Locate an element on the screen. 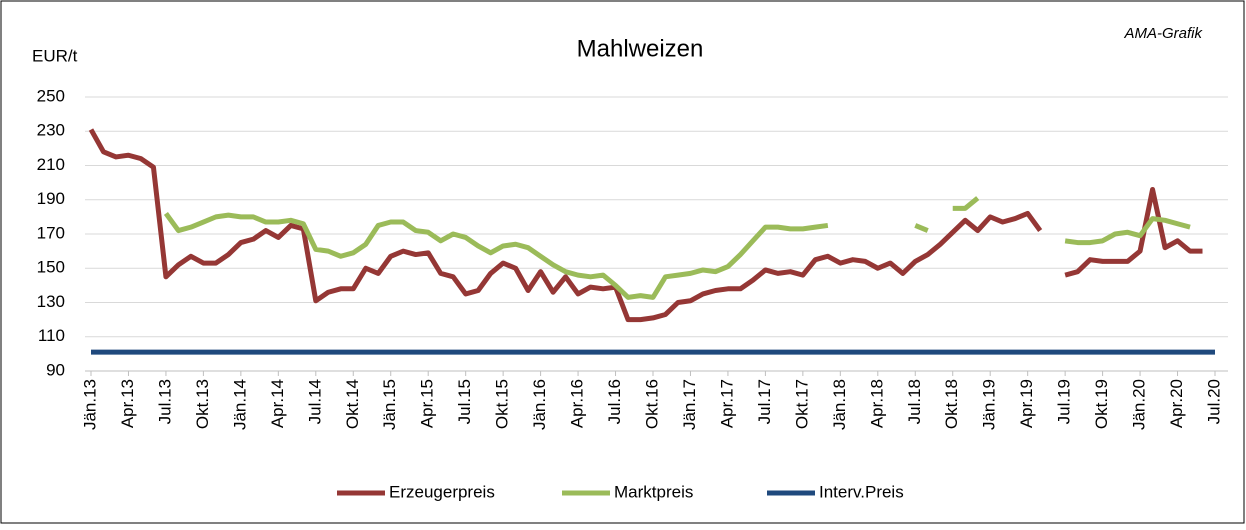  y-tick-label: 170 is located at coordinates (51, 232).